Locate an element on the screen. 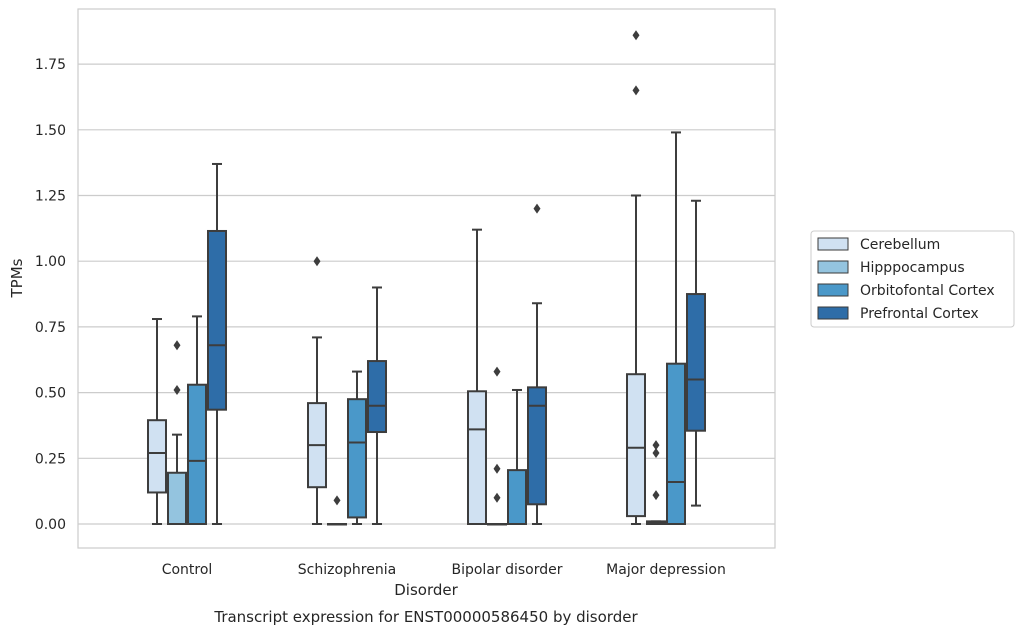 The width and height of the screenshot is (1023, 634). legend-swatch-prefrontal-cortex is located at coordinates (833, 313).